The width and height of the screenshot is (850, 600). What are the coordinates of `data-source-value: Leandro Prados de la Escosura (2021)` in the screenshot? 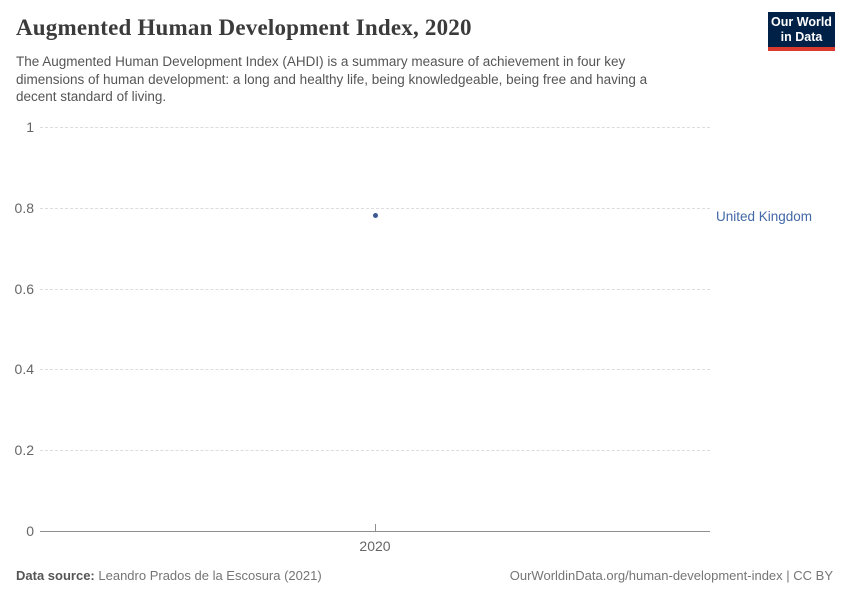 It's located at (210, 575).